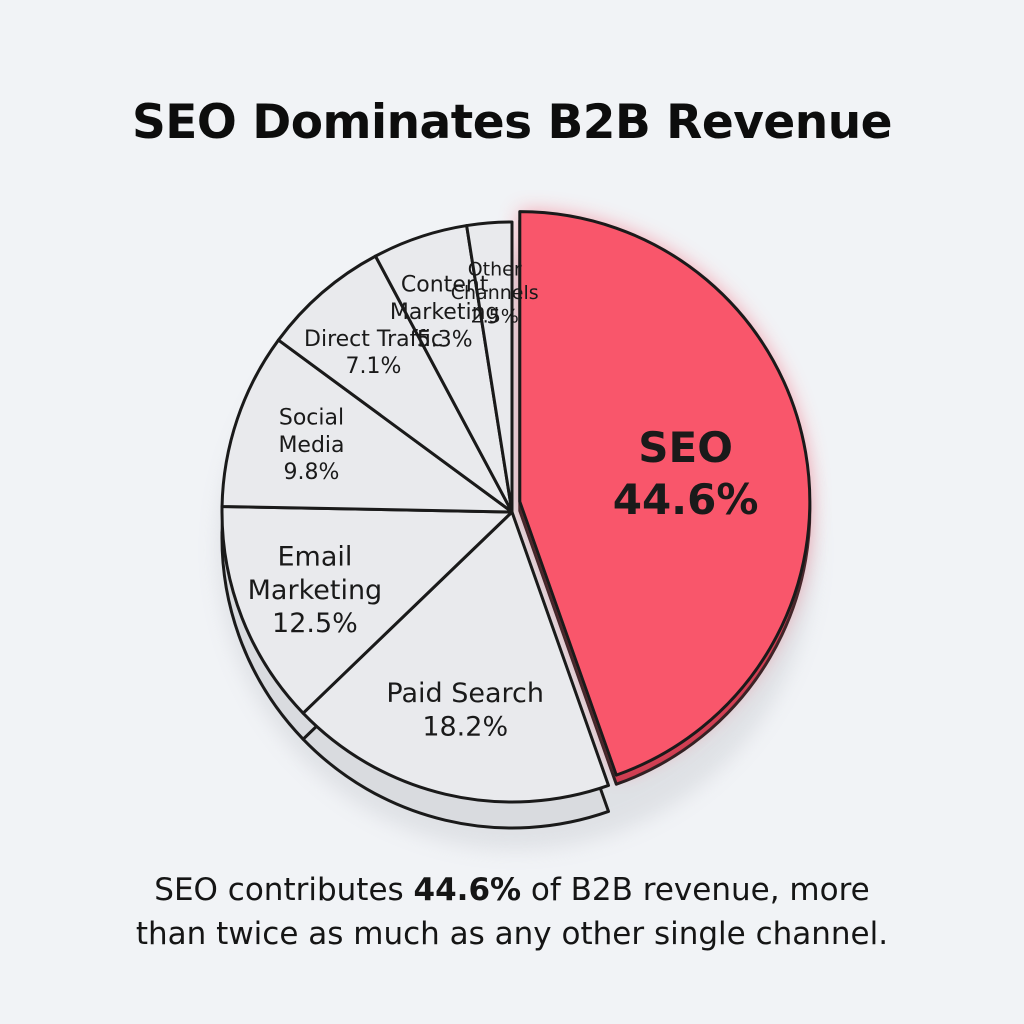 The height and width of the screenshot is (1024, 1024). I want to click on slice-name-direct-traffic: Direct Traffic, so click(373, 339).